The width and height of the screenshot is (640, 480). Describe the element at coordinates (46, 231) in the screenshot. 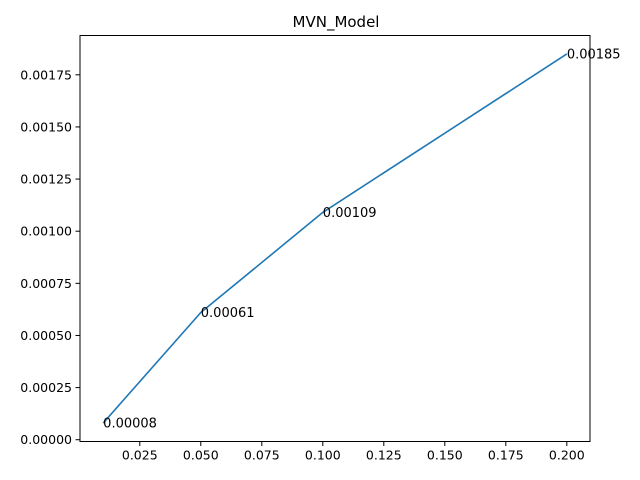

I see `y-tick-label: 0.00100` at that location.